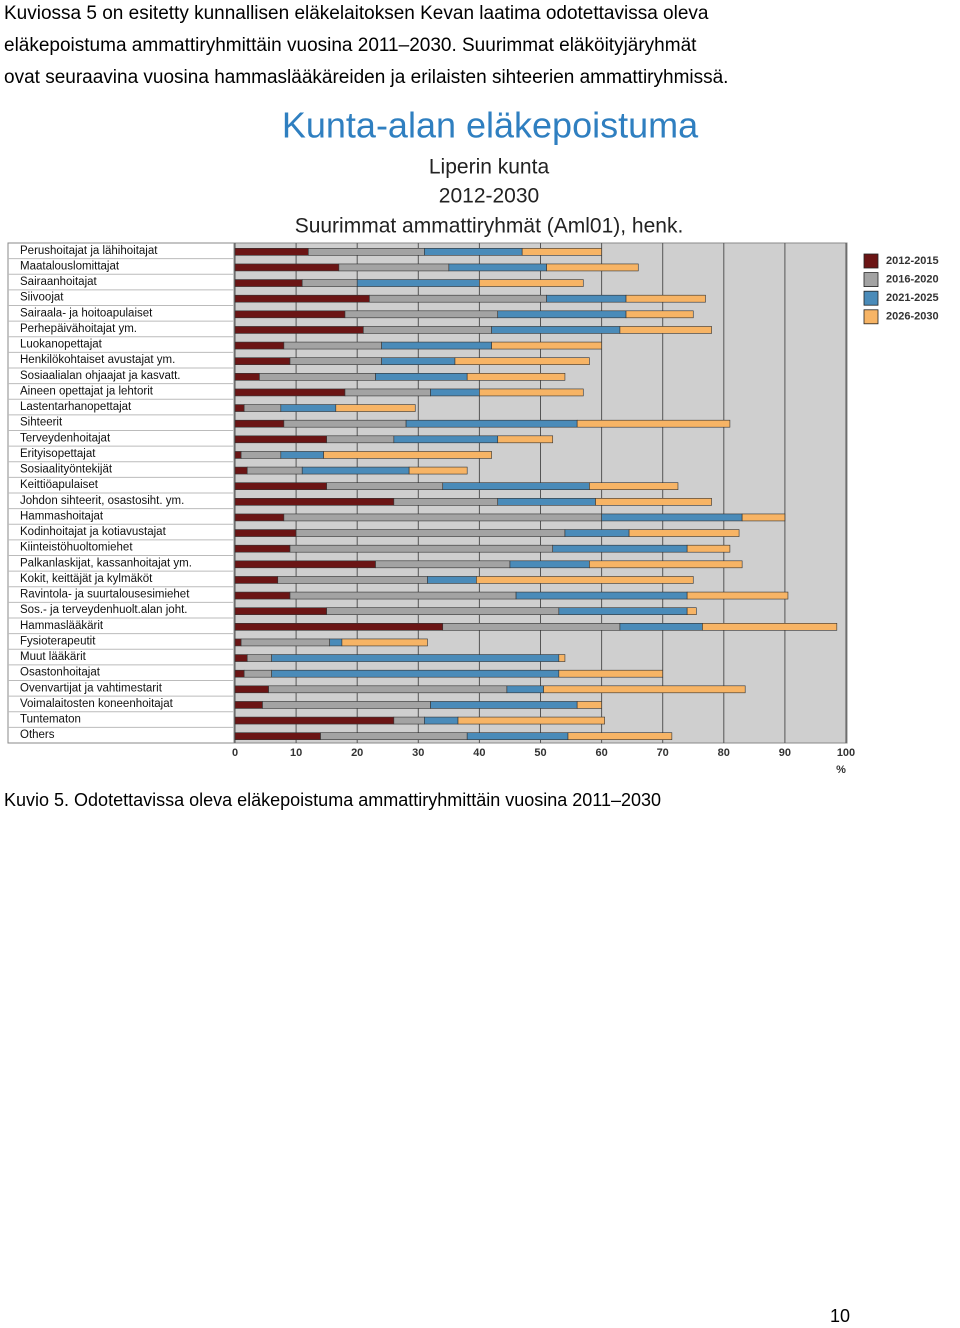 The height and width of the screenshot is (1328, 960). Describe the element at coordinates (601, 753) in the screenshot. I see `x-tick-label: 60` at that location.